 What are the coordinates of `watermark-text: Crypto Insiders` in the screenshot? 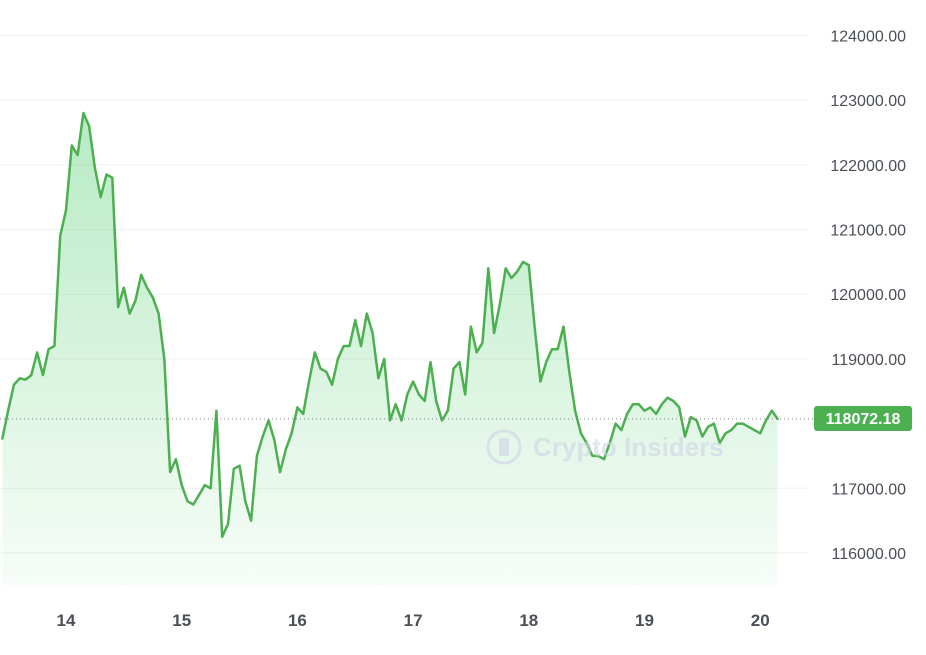 It's located at (628, 447).